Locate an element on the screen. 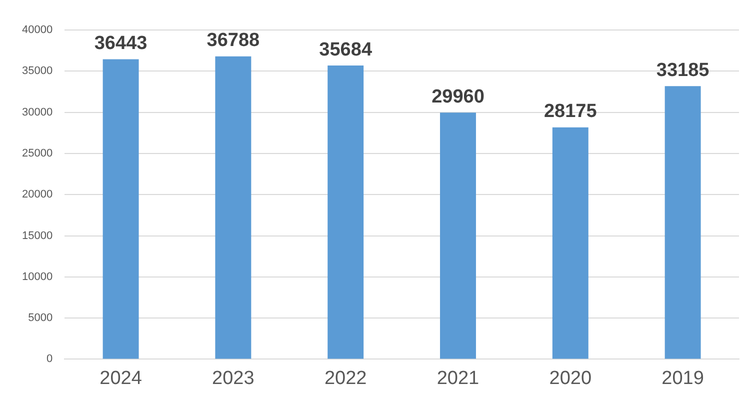 The width and height of the screenshot is (749, 408). y-tick-label: 0 is located at coordinates (49, 359).